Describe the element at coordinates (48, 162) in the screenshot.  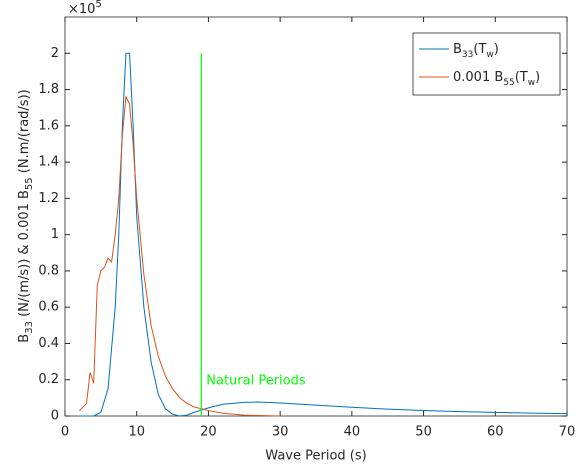
I see `y-tick-label: 1.4` at that location.